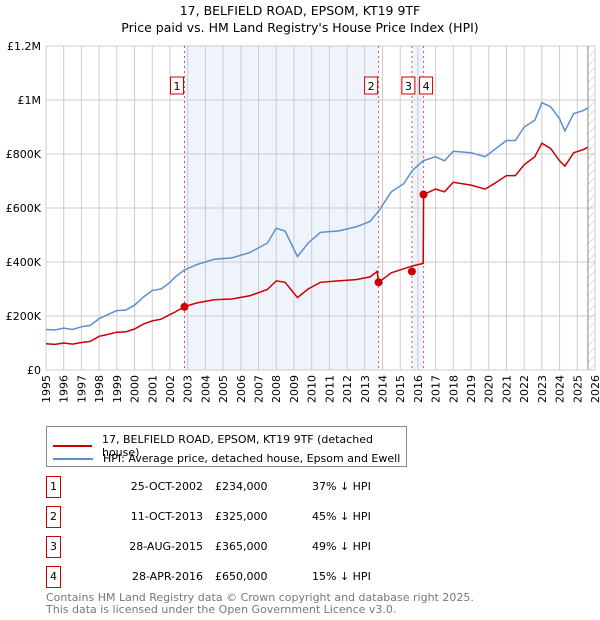 This screenshot has height=620, width=600. Describe the element at coordinates (436, 389) in the screenshot. I see `x-tick-label: 2017` at that location.